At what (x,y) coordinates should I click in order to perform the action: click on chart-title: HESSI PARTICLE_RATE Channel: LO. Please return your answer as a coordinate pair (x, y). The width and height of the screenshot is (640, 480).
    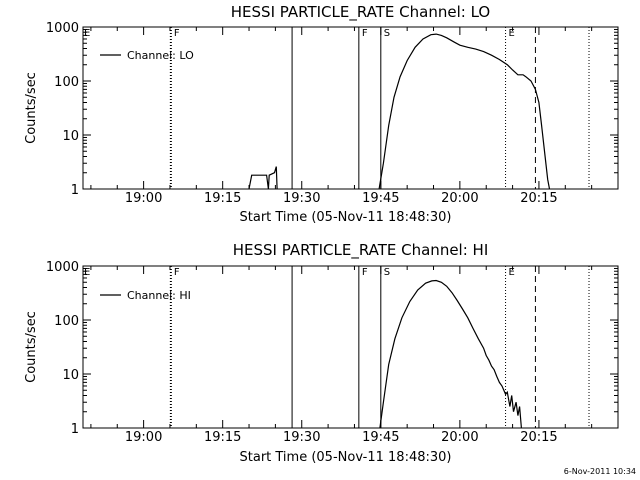
    Looking at the image, I should click on (360, 12).